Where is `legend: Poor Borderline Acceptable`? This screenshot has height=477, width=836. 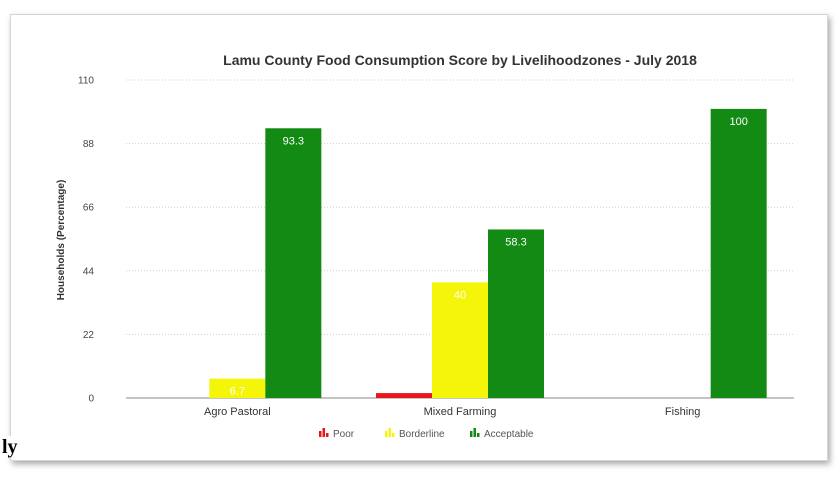
legend: Poor Borderline Acceptable is located at coordinates (426, 434).